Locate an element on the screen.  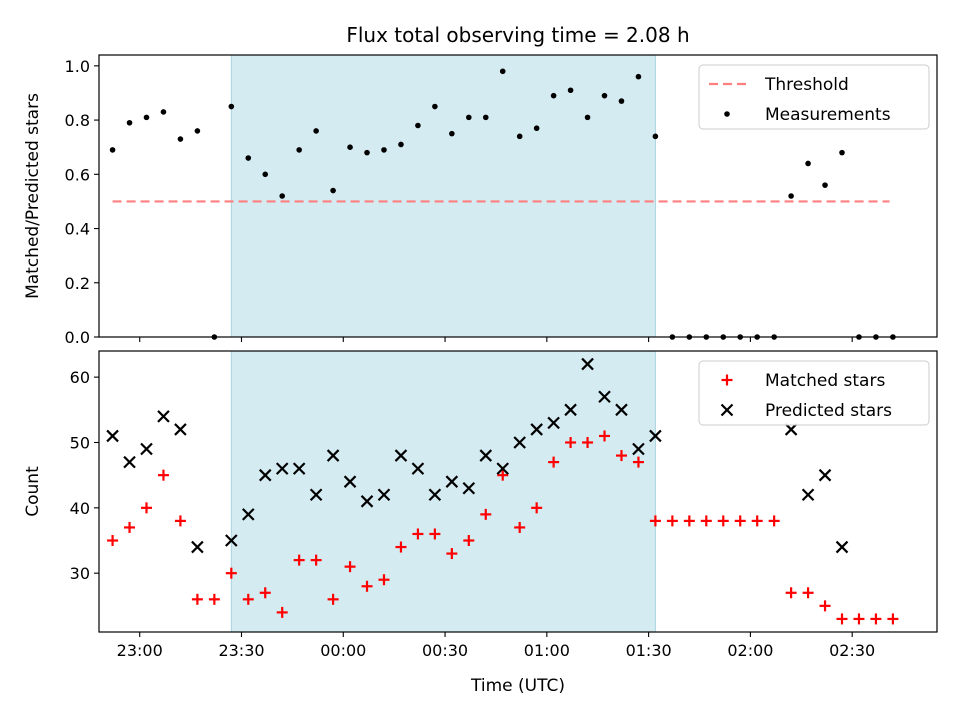
y-tick-label: 30 is located at coordinates (80, 573).